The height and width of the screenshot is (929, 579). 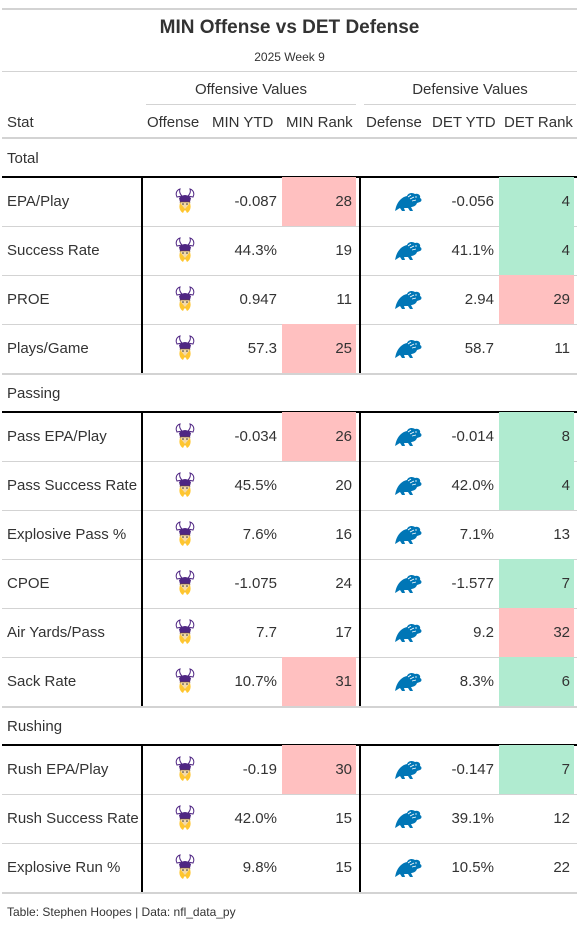 What do you see at coordinates (289, 633) in the screenshot?
I see `table-row: Air Yards/Pass 7.7 17 9.2 32` at bounding box center [289, 633].